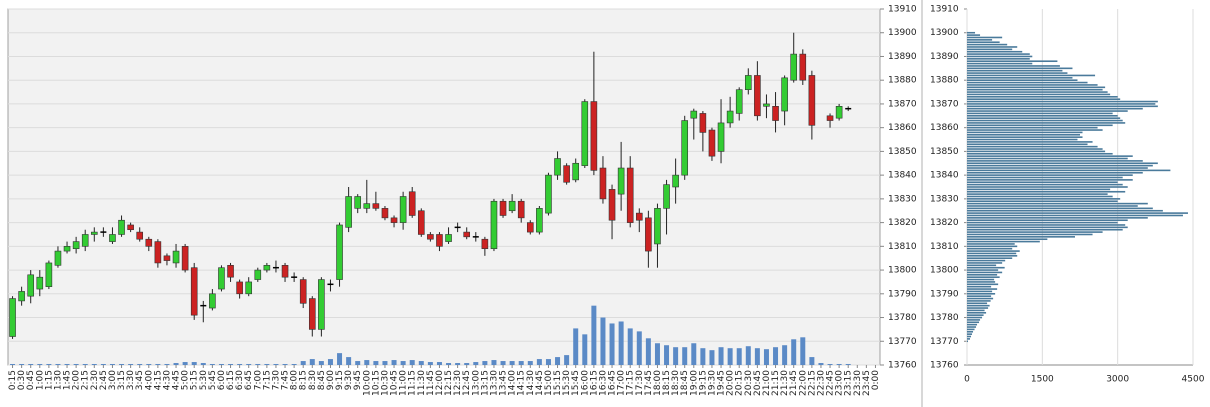 The image size is (1210, 407). What do you see at coordinates (149, 380) in the screenshot?
I see `x-tick-label: 4:00` at bounding box center [149, 380].